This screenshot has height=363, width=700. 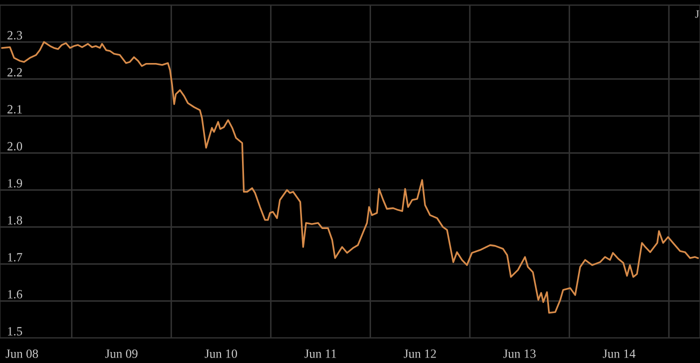 I want to click on x-tick-label: Jun 13, so click(x=519, y=354).